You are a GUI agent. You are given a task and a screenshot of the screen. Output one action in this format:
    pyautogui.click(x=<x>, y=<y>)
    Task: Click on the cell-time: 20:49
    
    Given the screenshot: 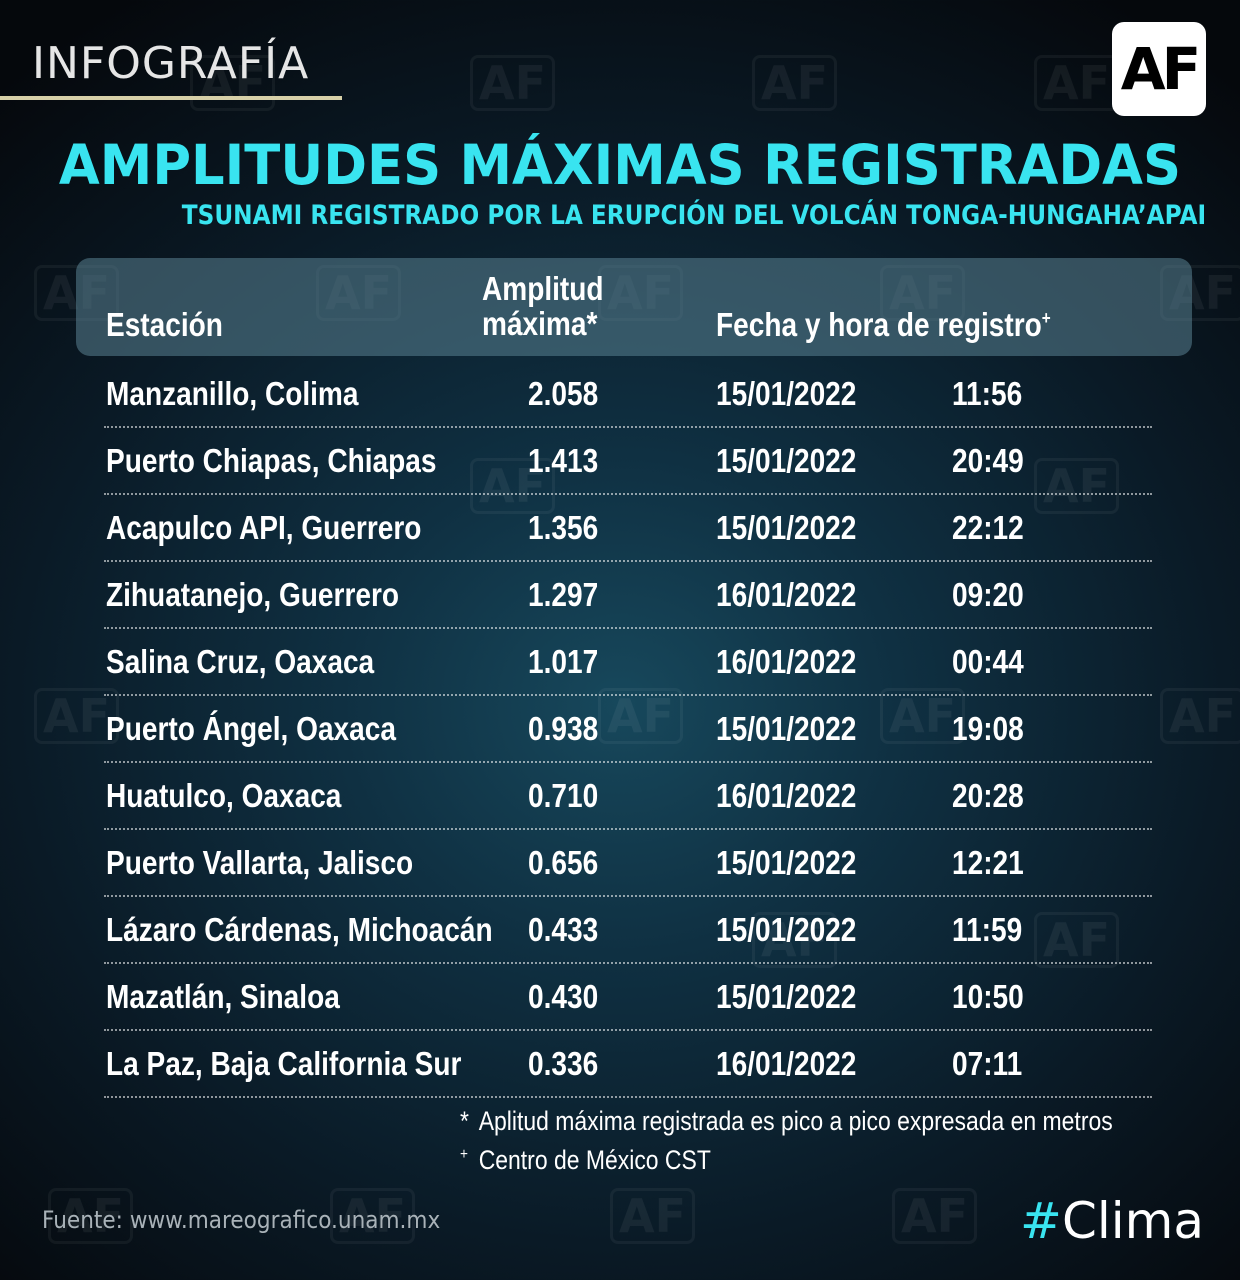 What is the action you would take?
    pyautogui.click(x=988, y=460)
    